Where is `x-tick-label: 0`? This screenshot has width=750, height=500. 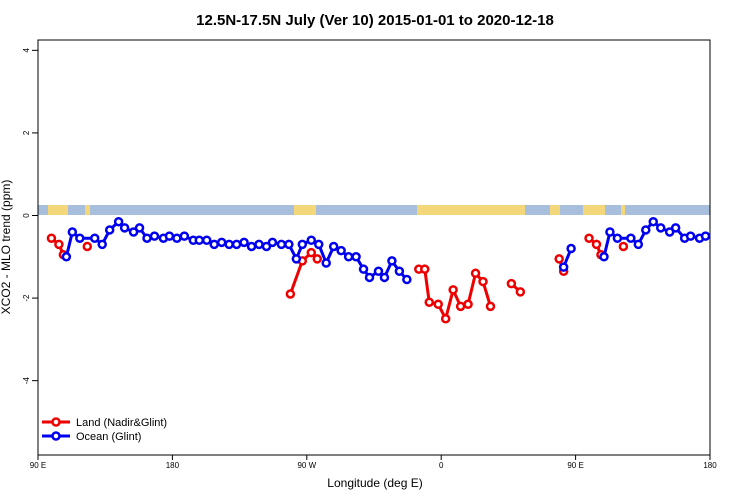
x-tick-label: 0 is located at coordinates (441, 465).